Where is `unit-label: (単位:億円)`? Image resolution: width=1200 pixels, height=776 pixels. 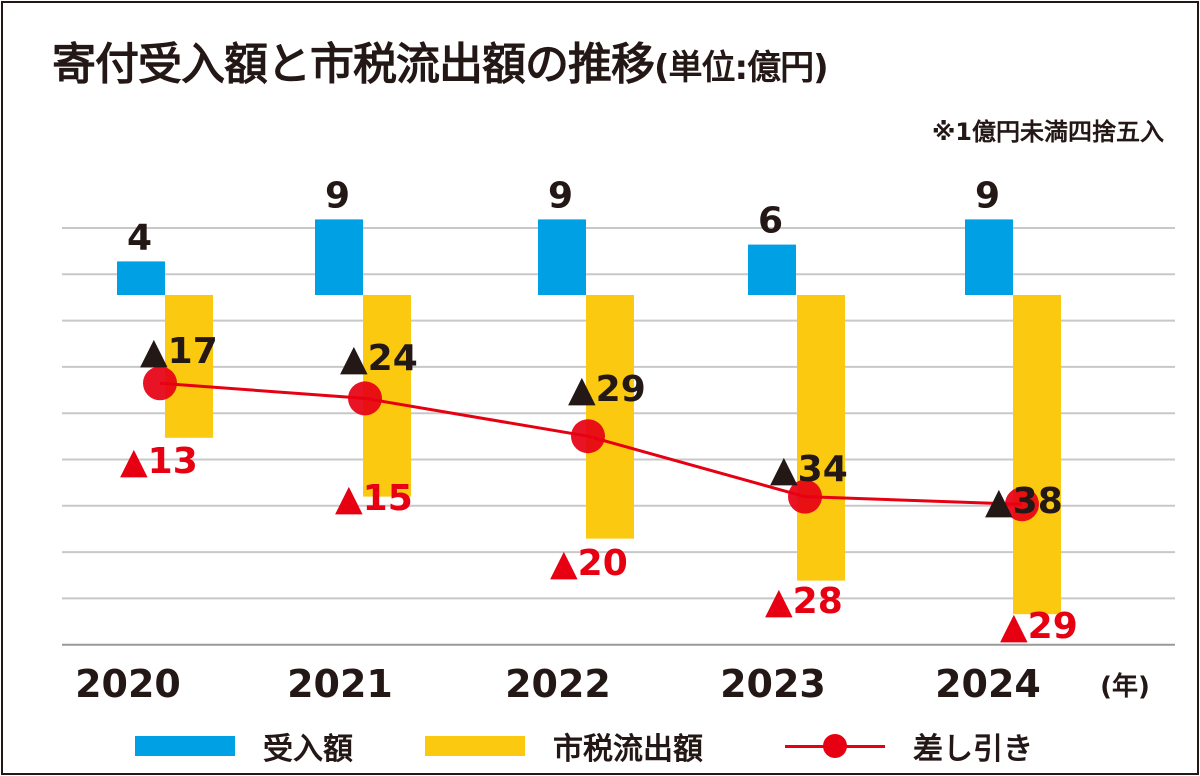 unit-label: (単位:億円) is located at coordinates (741, 68).